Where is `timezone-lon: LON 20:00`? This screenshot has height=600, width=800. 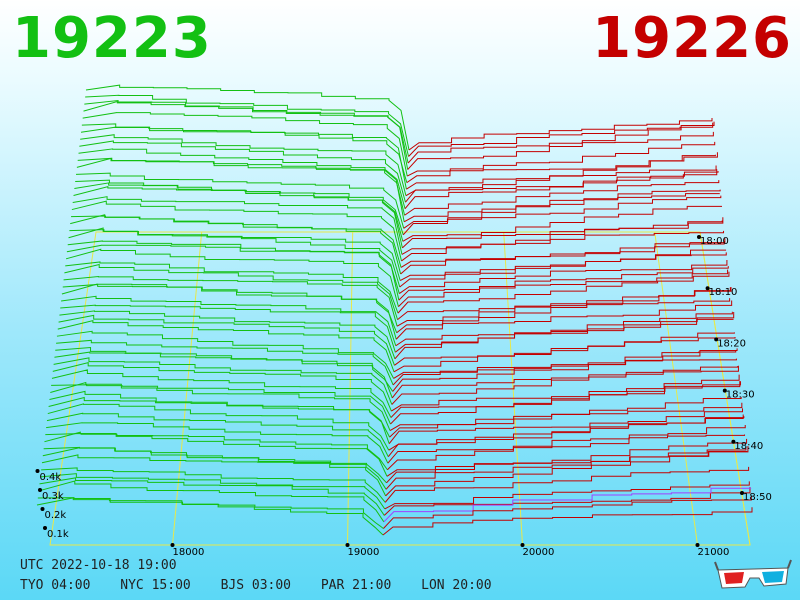
timezone-lon: LON 20:00 is located at coordinates (456, 585).